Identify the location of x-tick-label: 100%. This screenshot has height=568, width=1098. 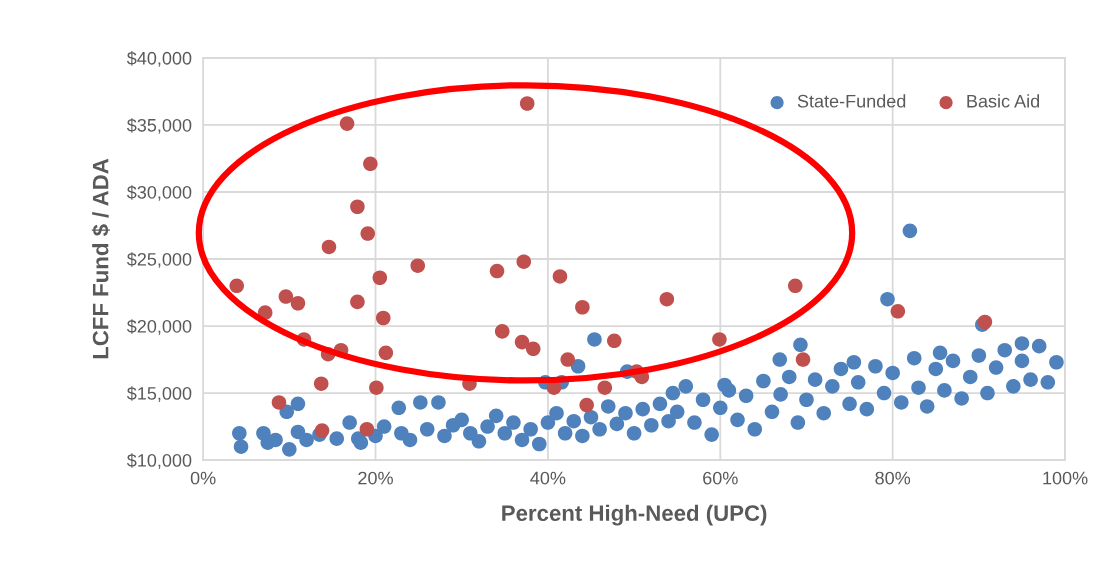
(1065, 478).